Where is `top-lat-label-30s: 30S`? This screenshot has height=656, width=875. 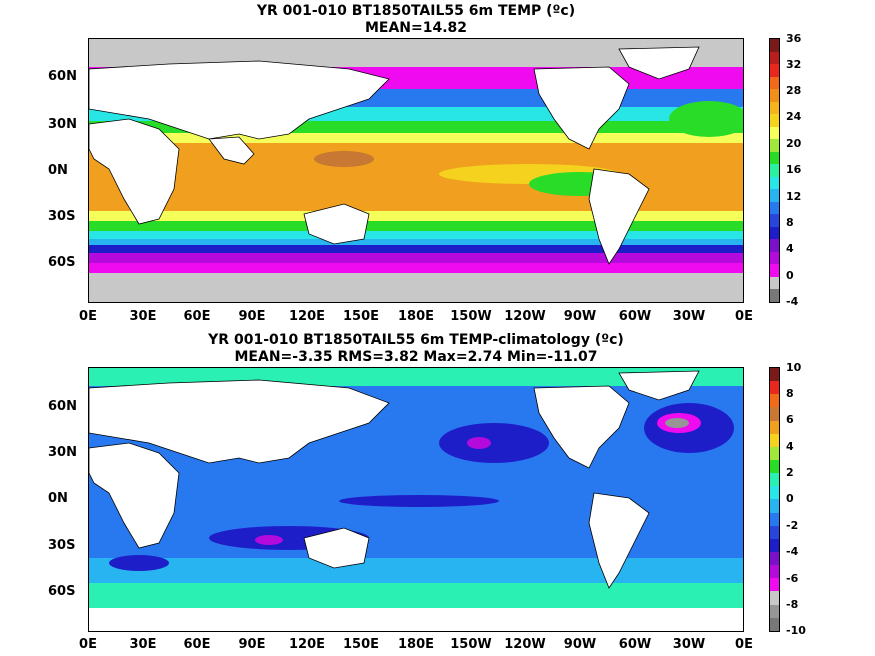 top-lat-label-30s: 30S is located at coordinates (62, 216).